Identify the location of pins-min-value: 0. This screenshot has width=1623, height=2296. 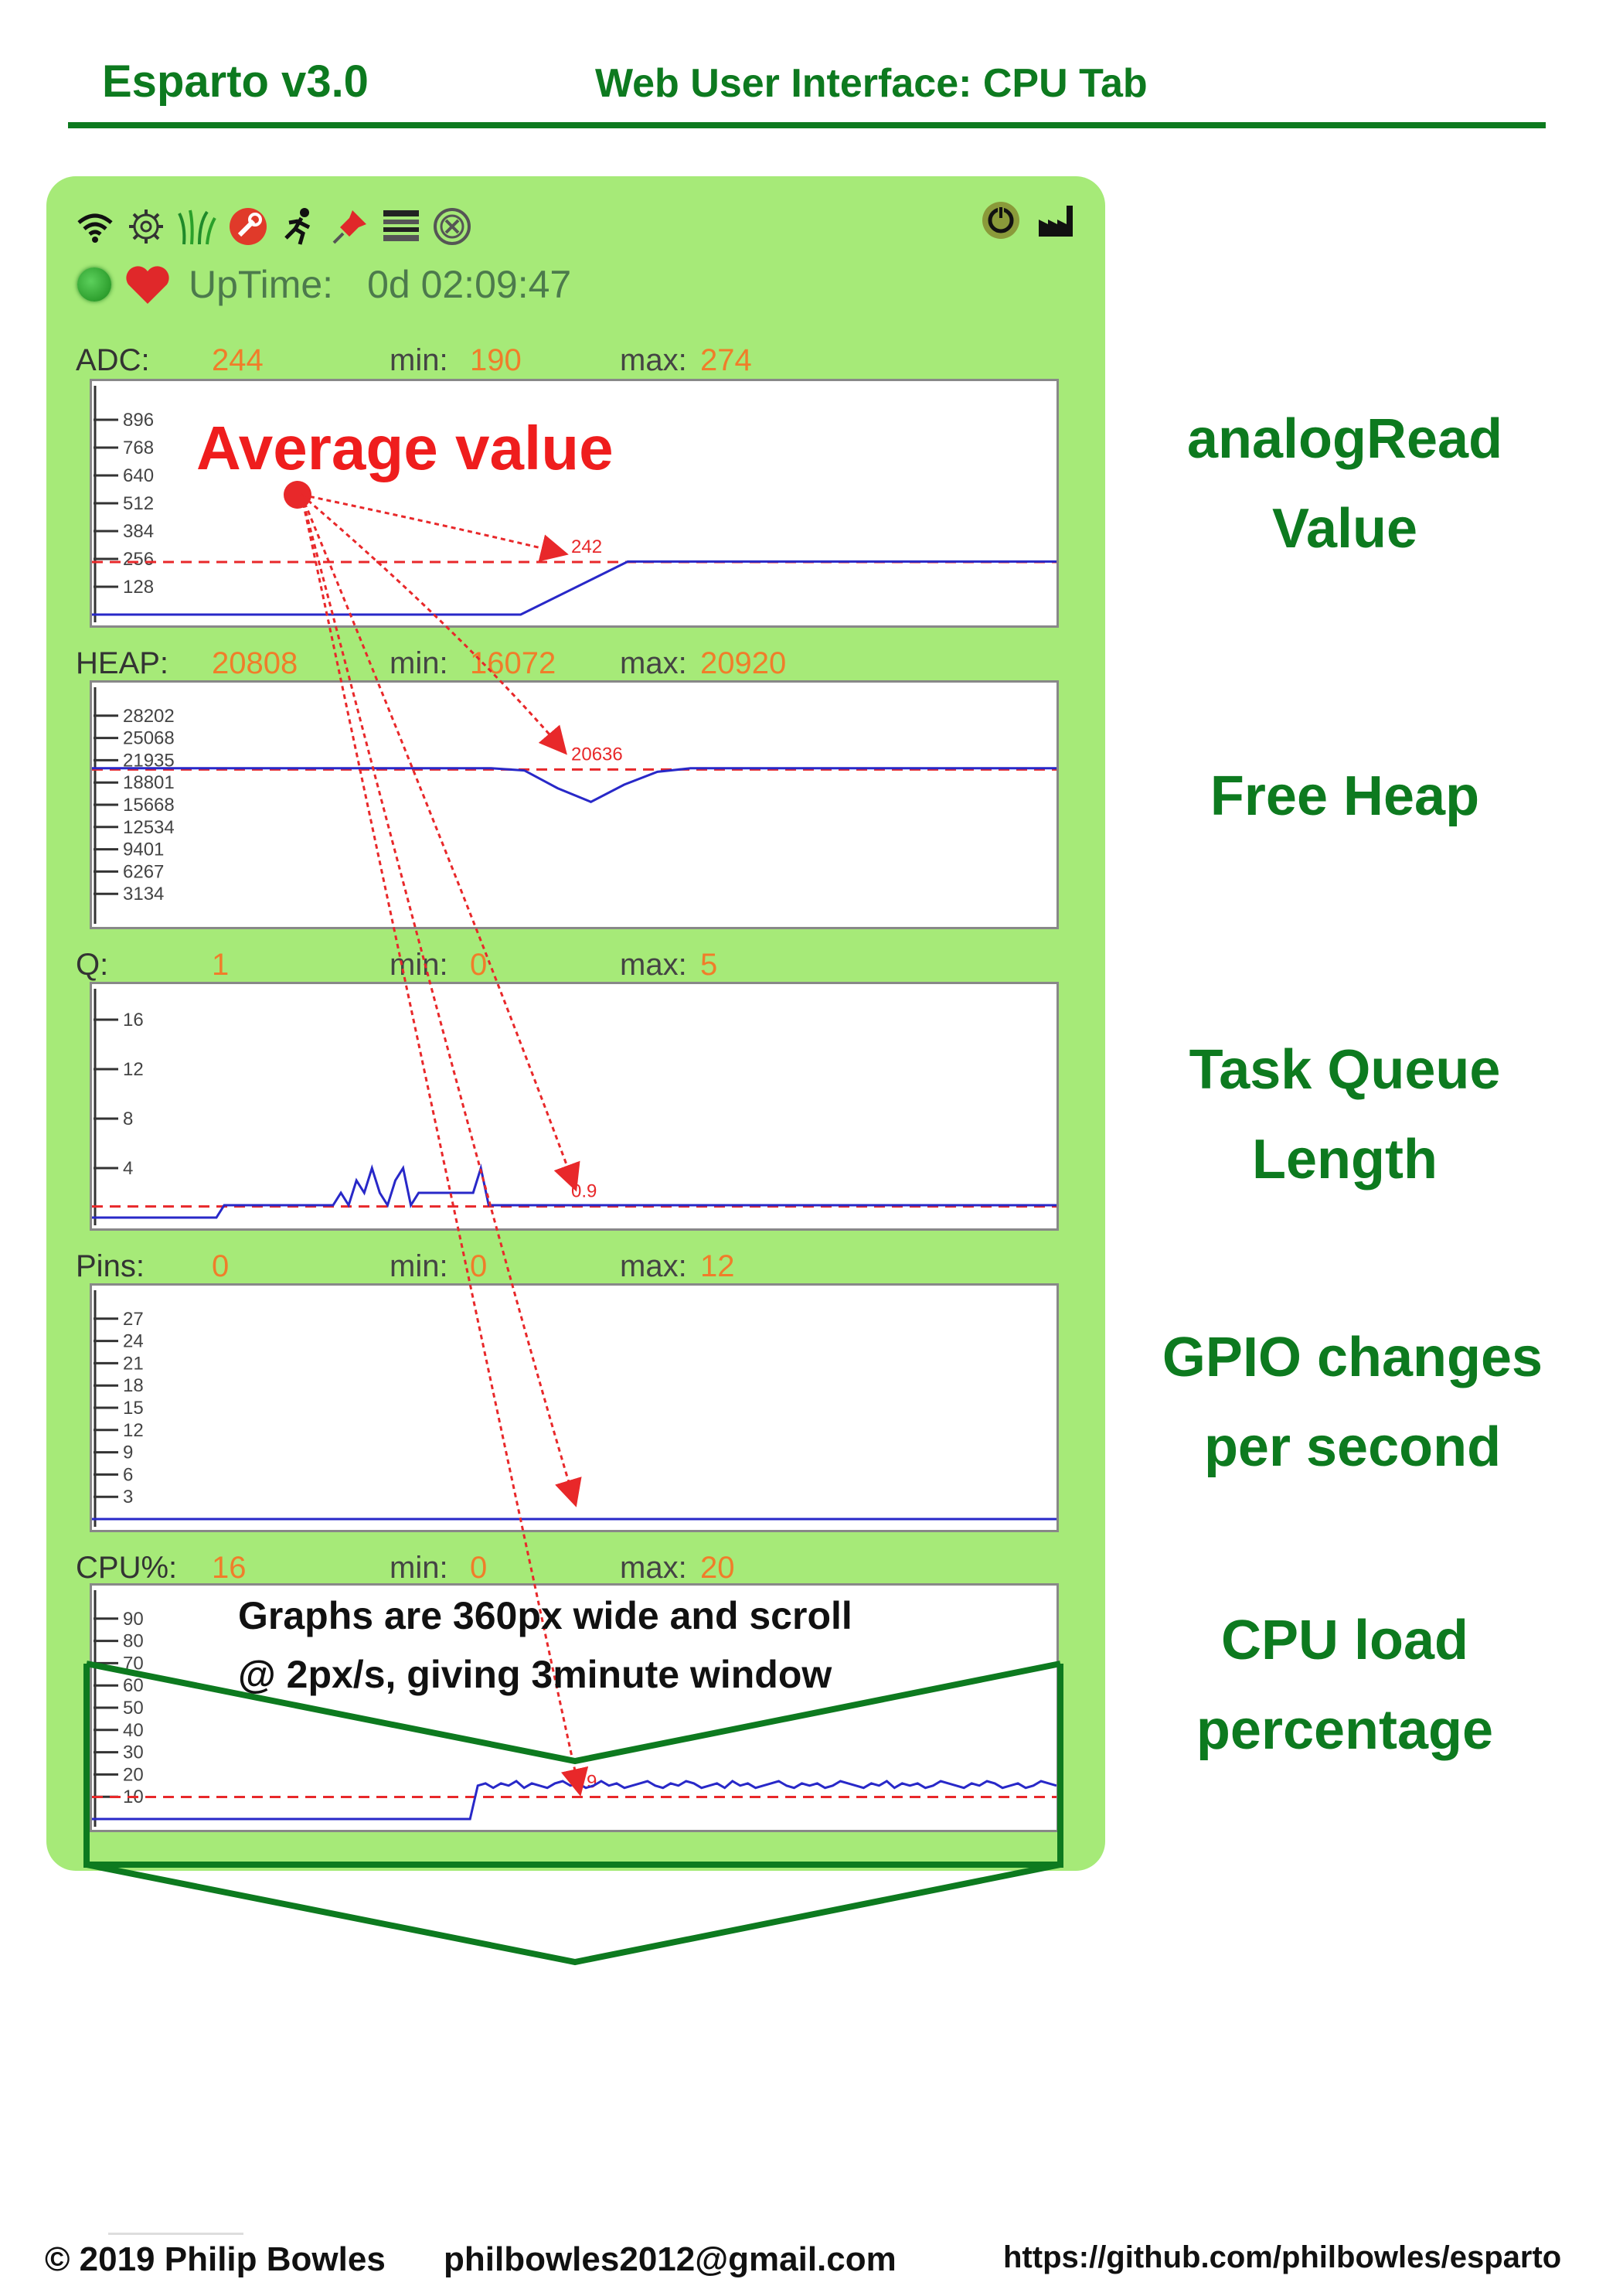
(479, 1266).